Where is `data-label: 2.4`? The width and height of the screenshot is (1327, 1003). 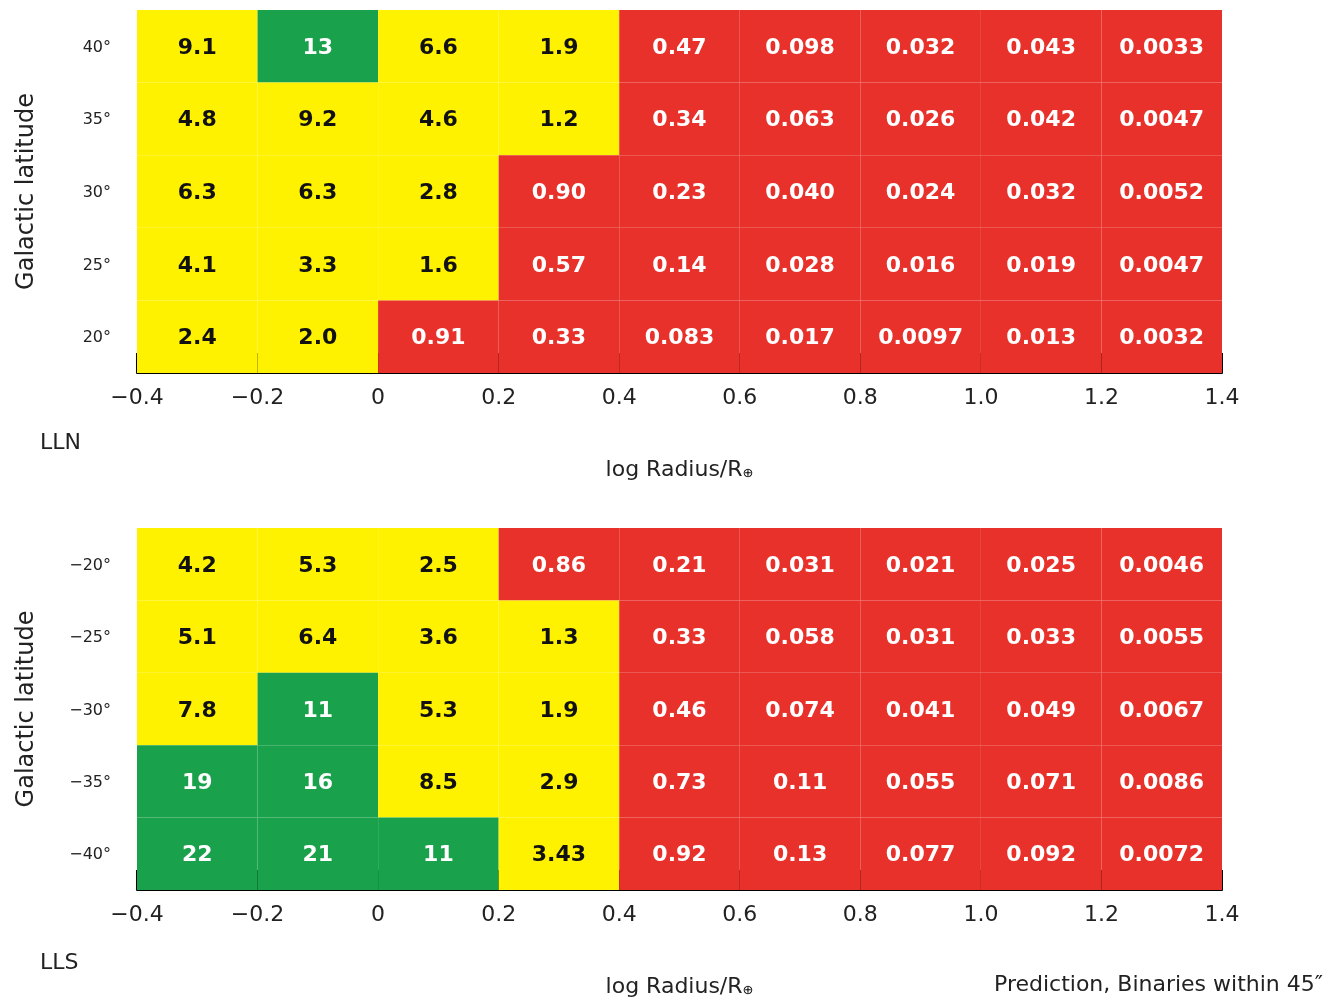
data-label: 2.4 is located at coordinates (197, 337).